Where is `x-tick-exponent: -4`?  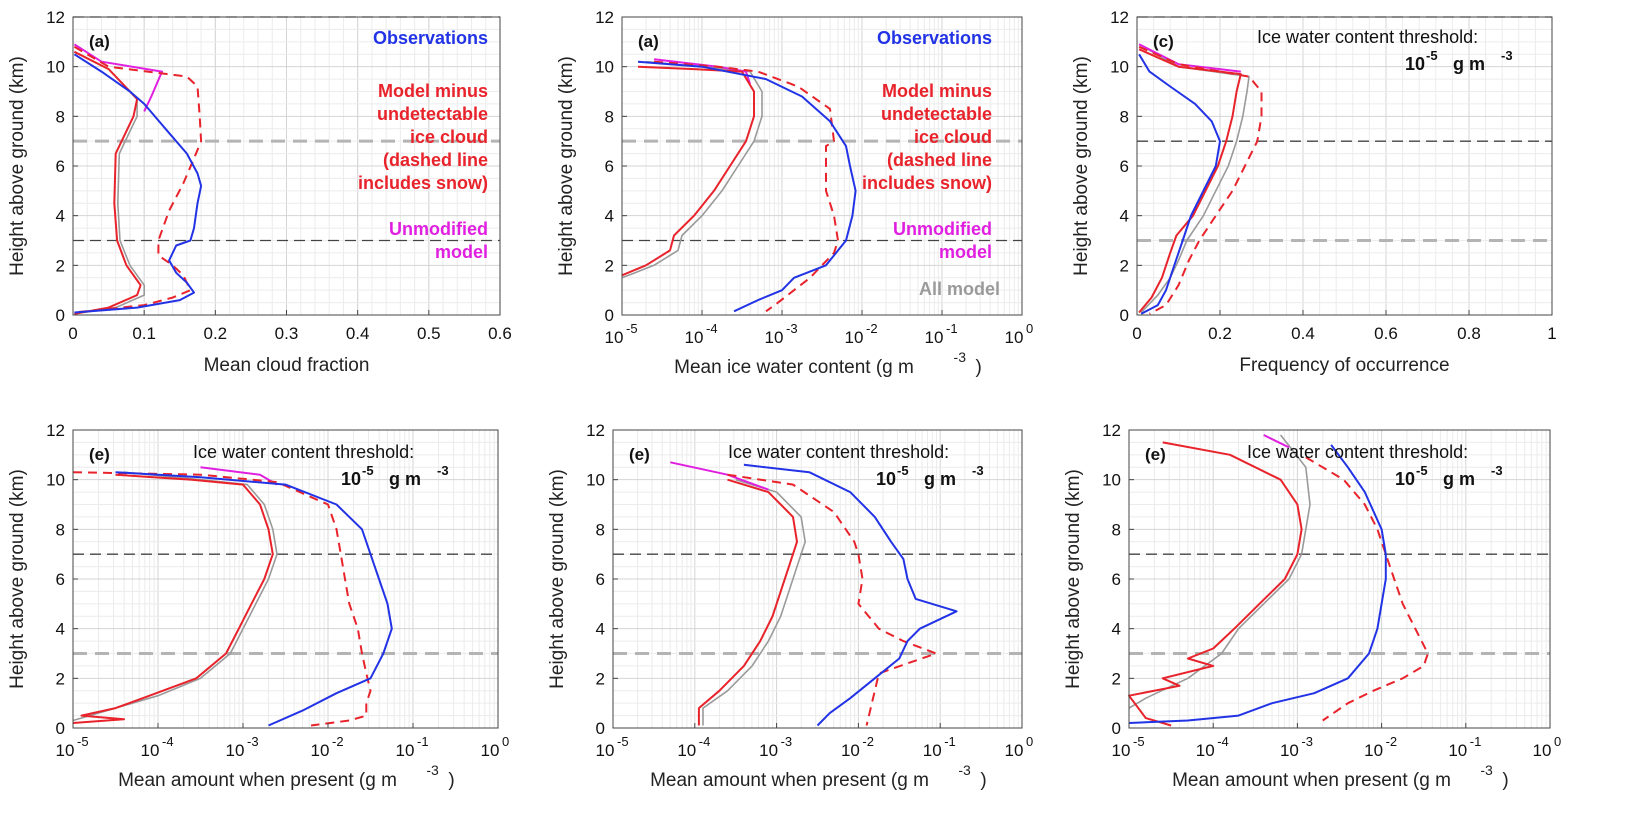 x-tick-exponent: -4 is located at coordinates (1223, 741).